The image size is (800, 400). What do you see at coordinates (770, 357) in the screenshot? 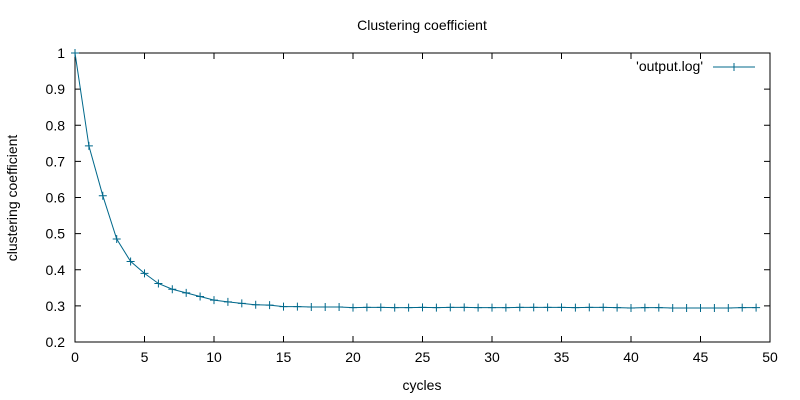
I see `x-tick-label: 50` at bounding box center [770, 357].